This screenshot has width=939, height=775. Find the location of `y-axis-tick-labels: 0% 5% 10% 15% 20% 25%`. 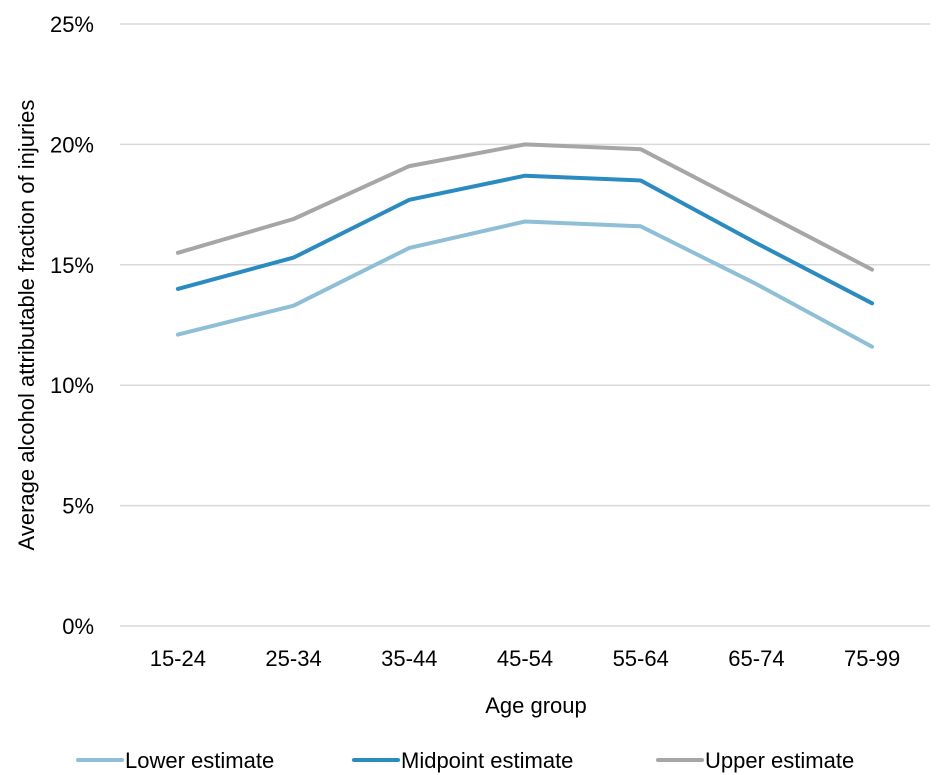

y-axis-tick-labels: 0% 5% 10% 15% 20% 25% is located at coordinates (72, 325).